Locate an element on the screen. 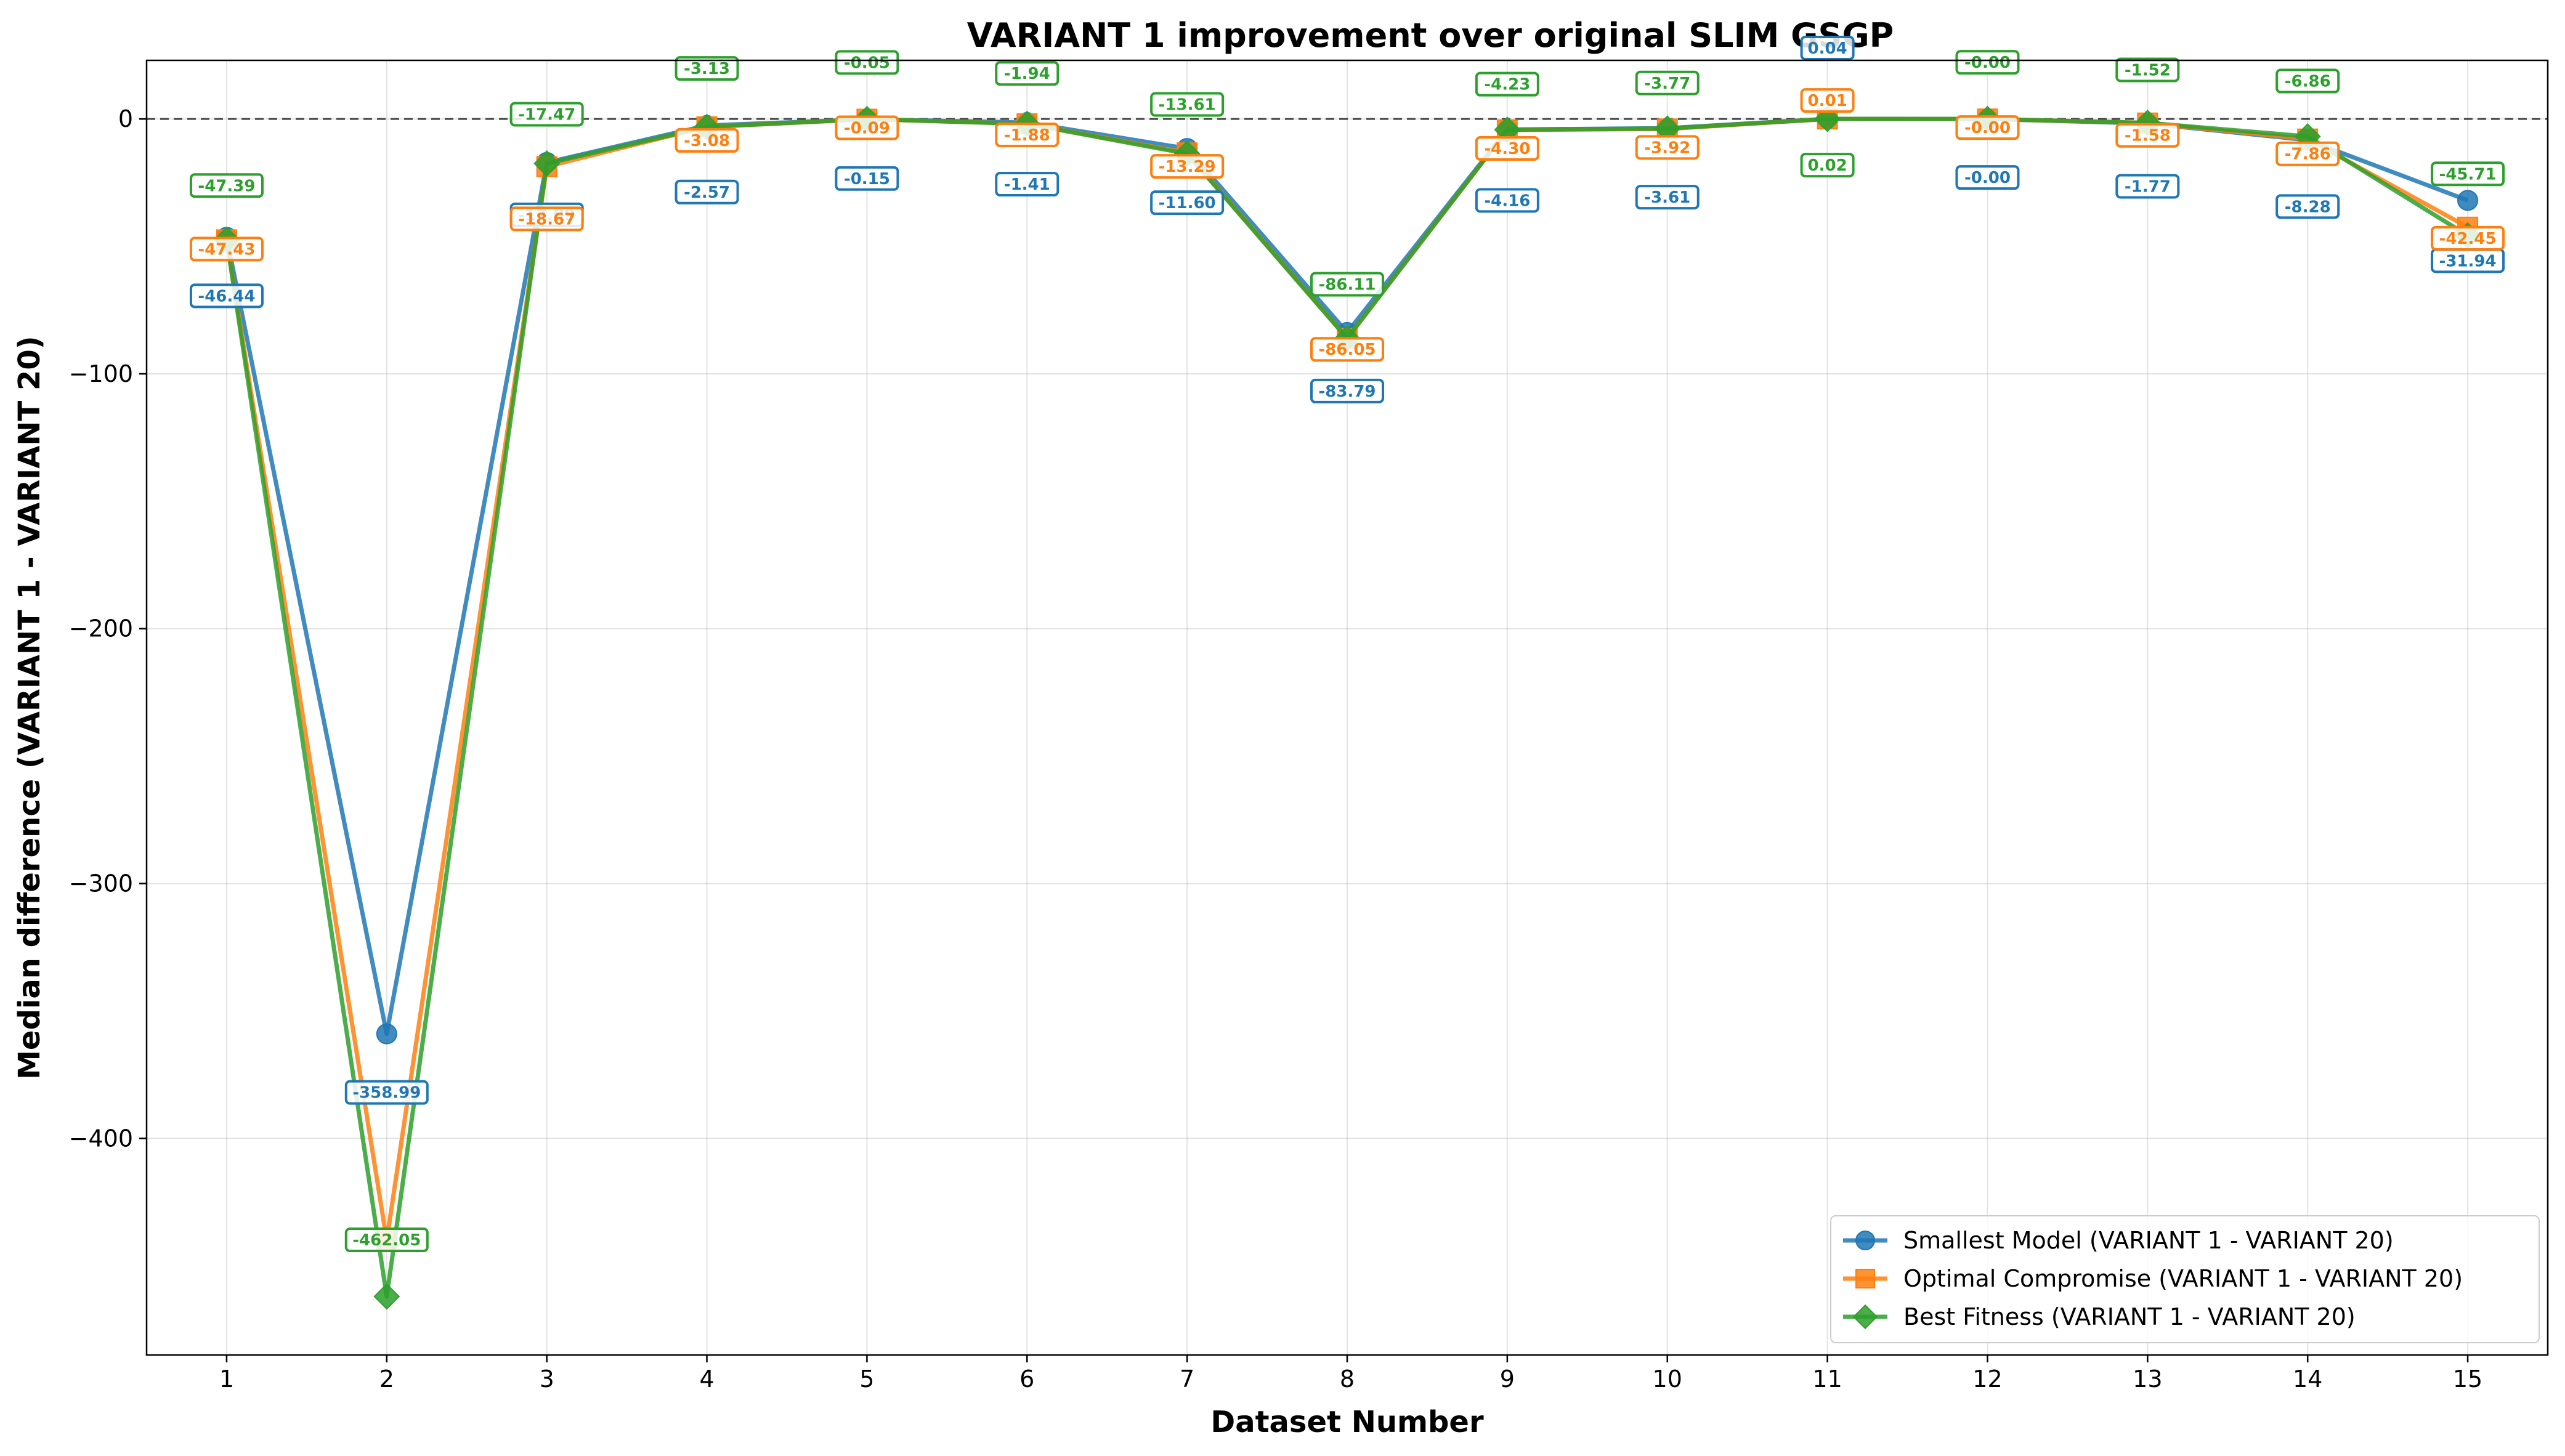 The image size is (2565, 1456). data-label: -7.86 is located at coordinates (2307, 153).